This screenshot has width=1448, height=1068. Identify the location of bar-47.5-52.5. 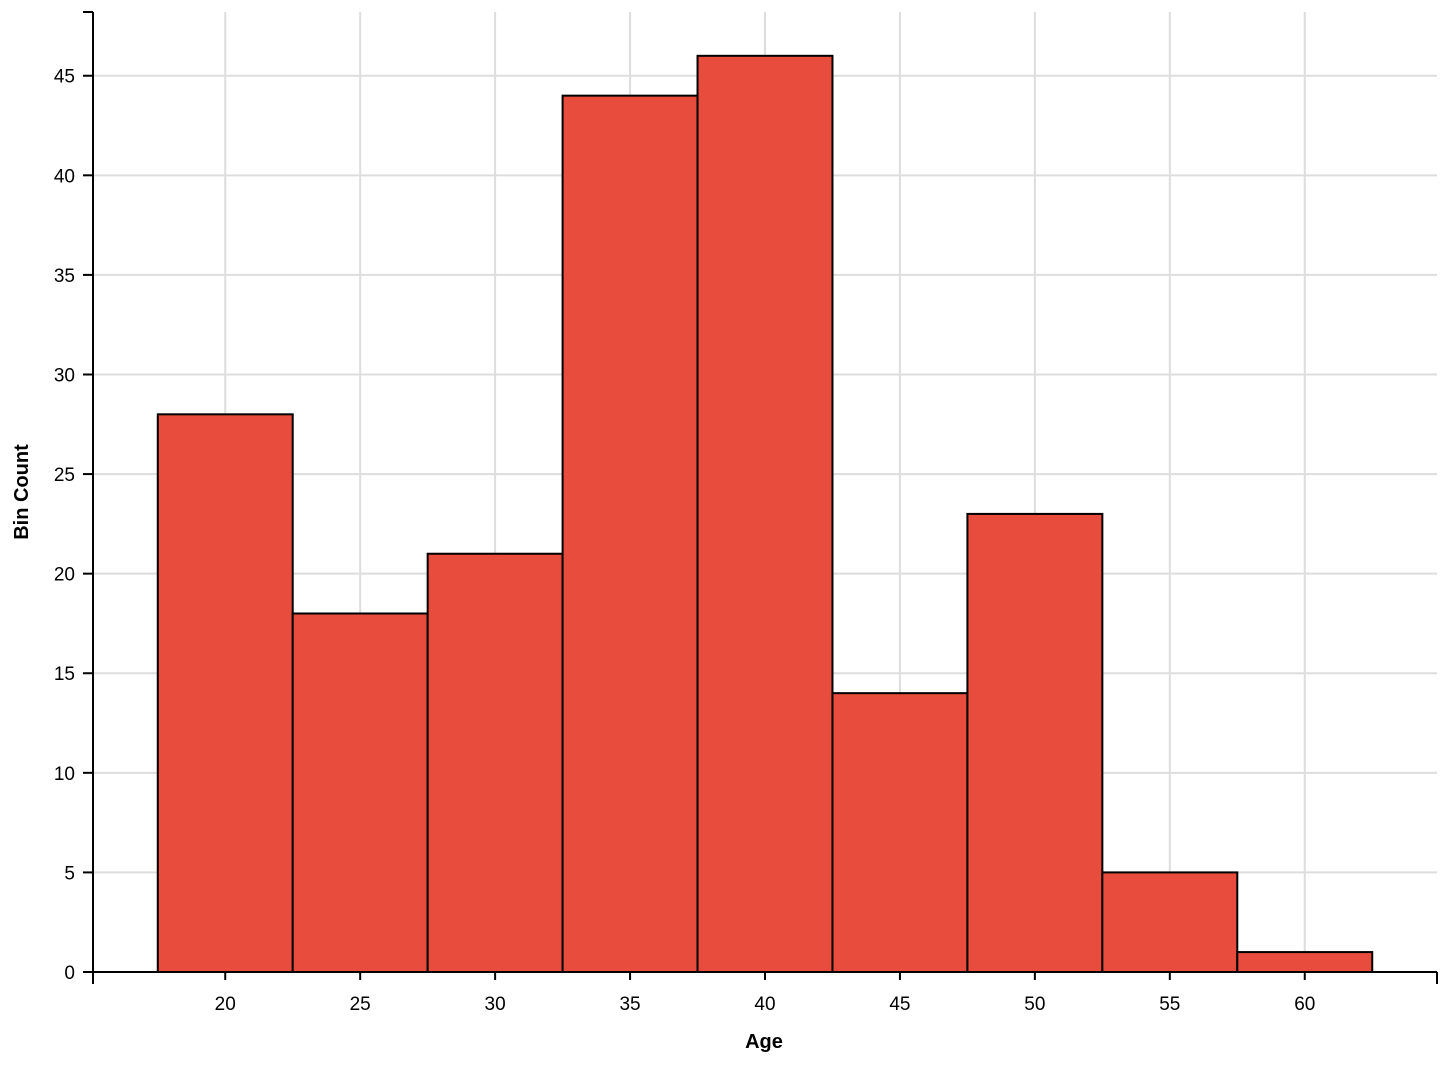
(1035, 742).